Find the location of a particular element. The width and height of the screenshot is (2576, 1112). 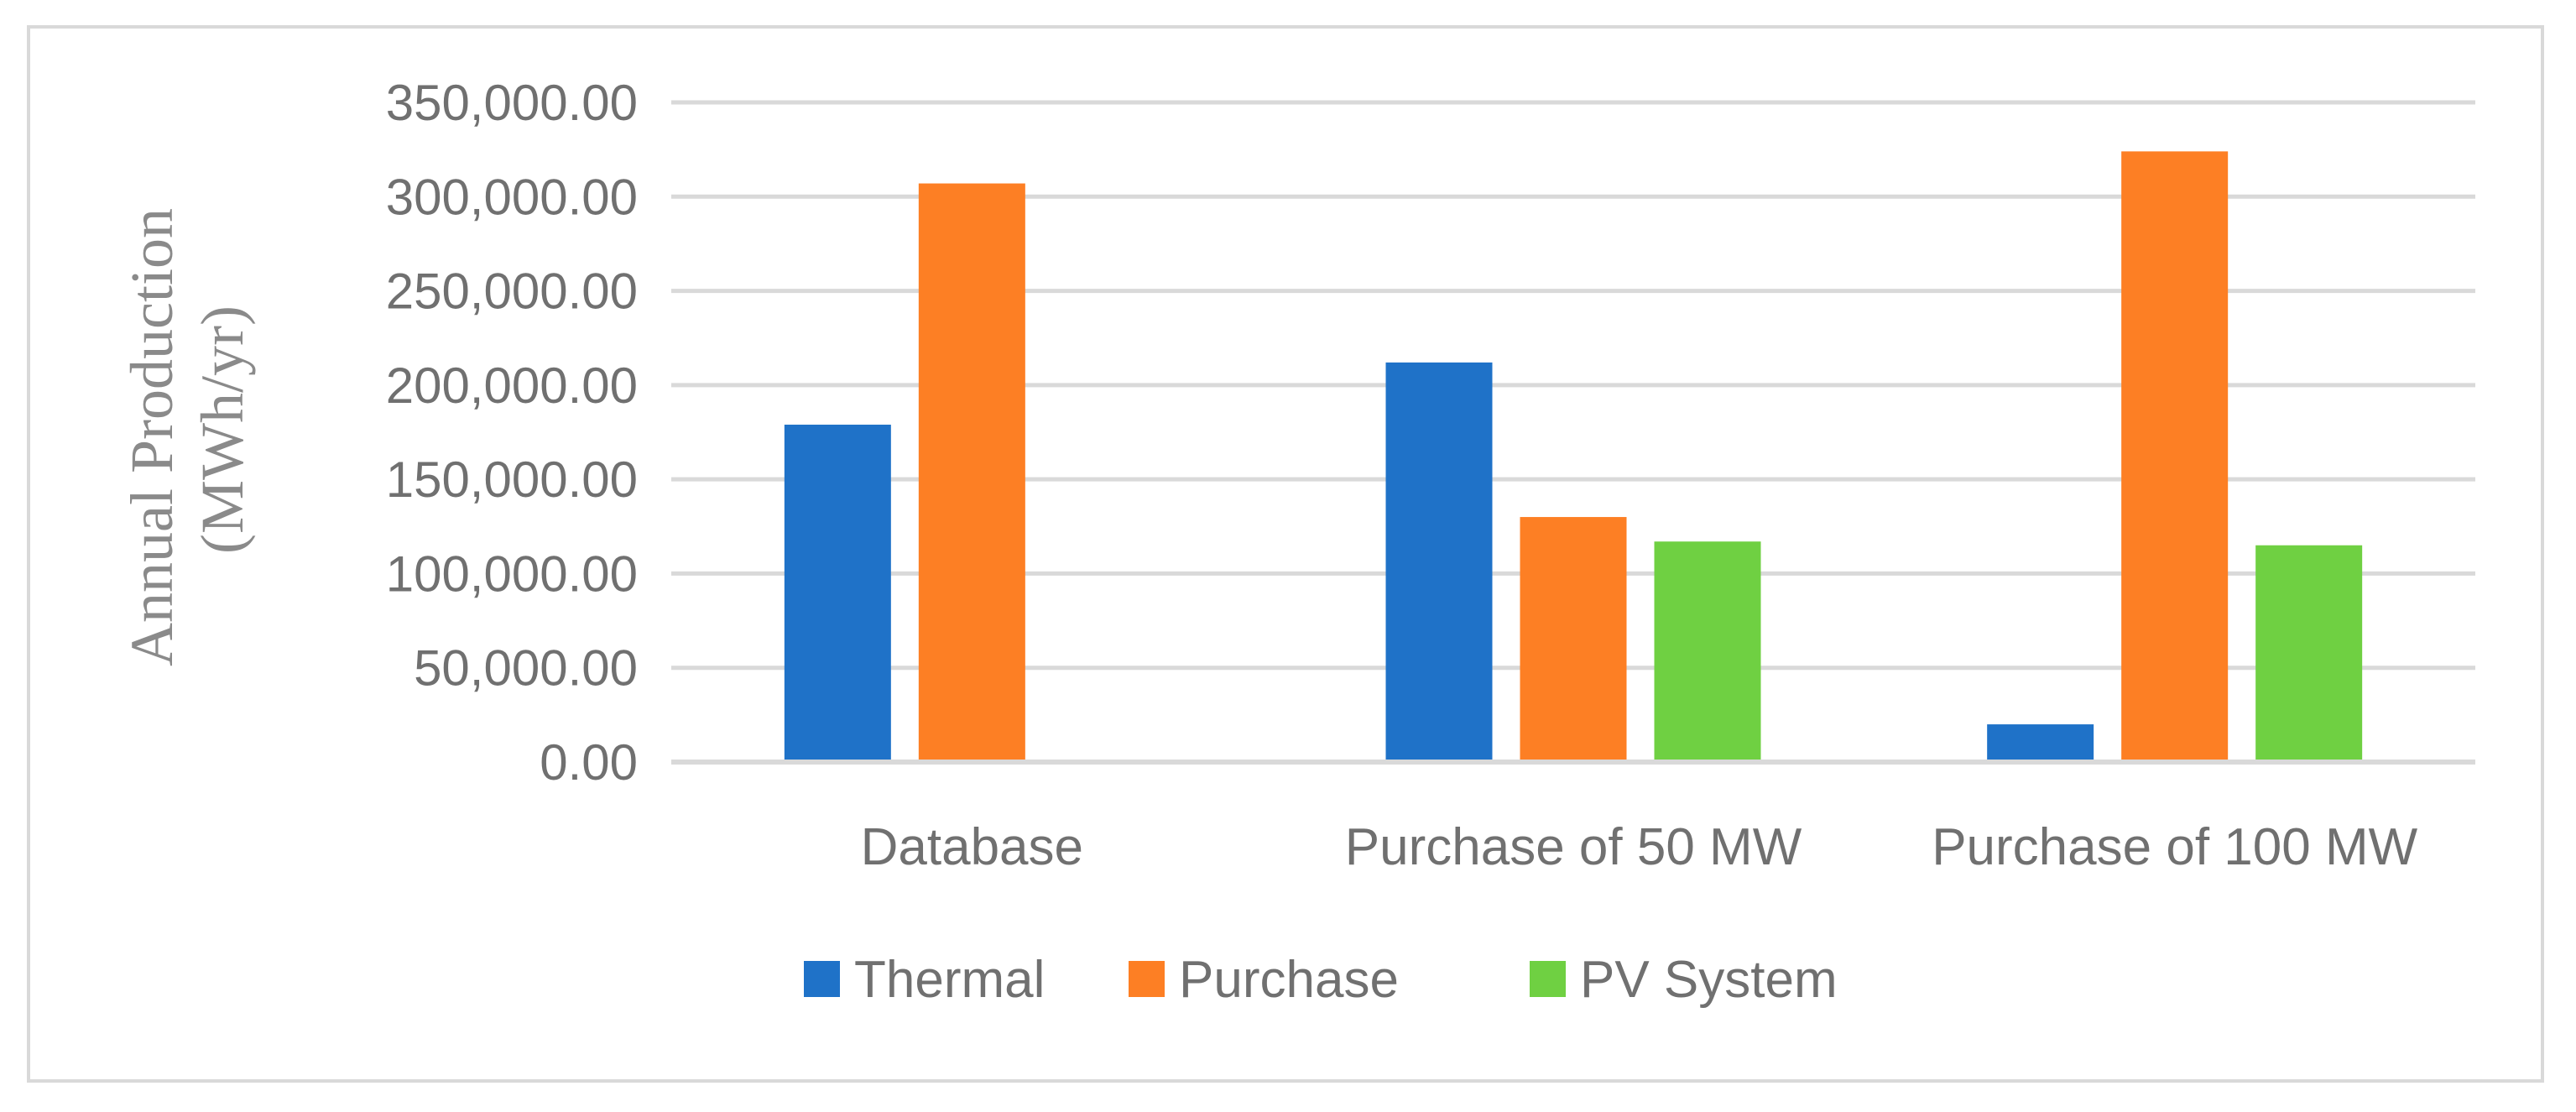

y-tick-label: 100,000.00 is located at coordinates (512, 574).